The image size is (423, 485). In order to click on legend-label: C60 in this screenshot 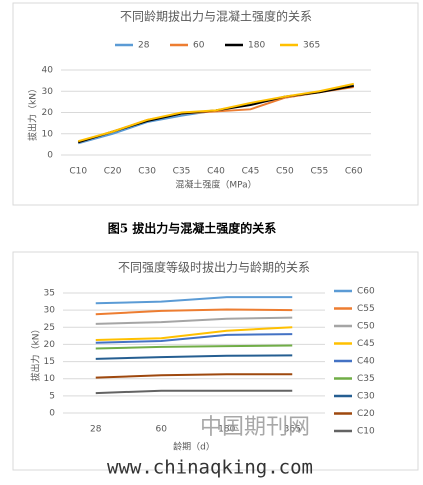, I will do `click(366, 292)`.